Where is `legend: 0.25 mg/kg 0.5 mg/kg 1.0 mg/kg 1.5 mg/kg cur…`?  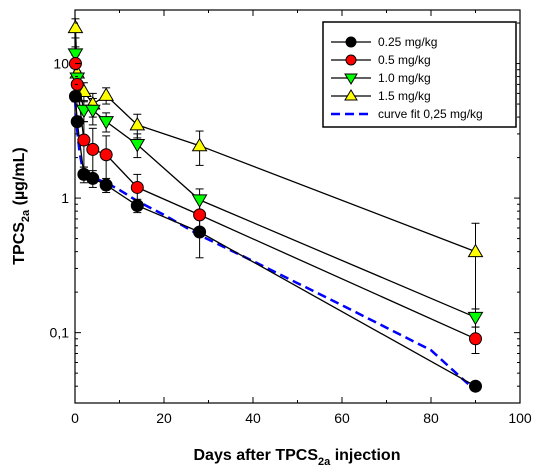
legend: 0.25 mg/kg 0.5 mg/kg 1.0 mg/kg 1.5 mg/kg cur… is located at coordinates (419, 74).